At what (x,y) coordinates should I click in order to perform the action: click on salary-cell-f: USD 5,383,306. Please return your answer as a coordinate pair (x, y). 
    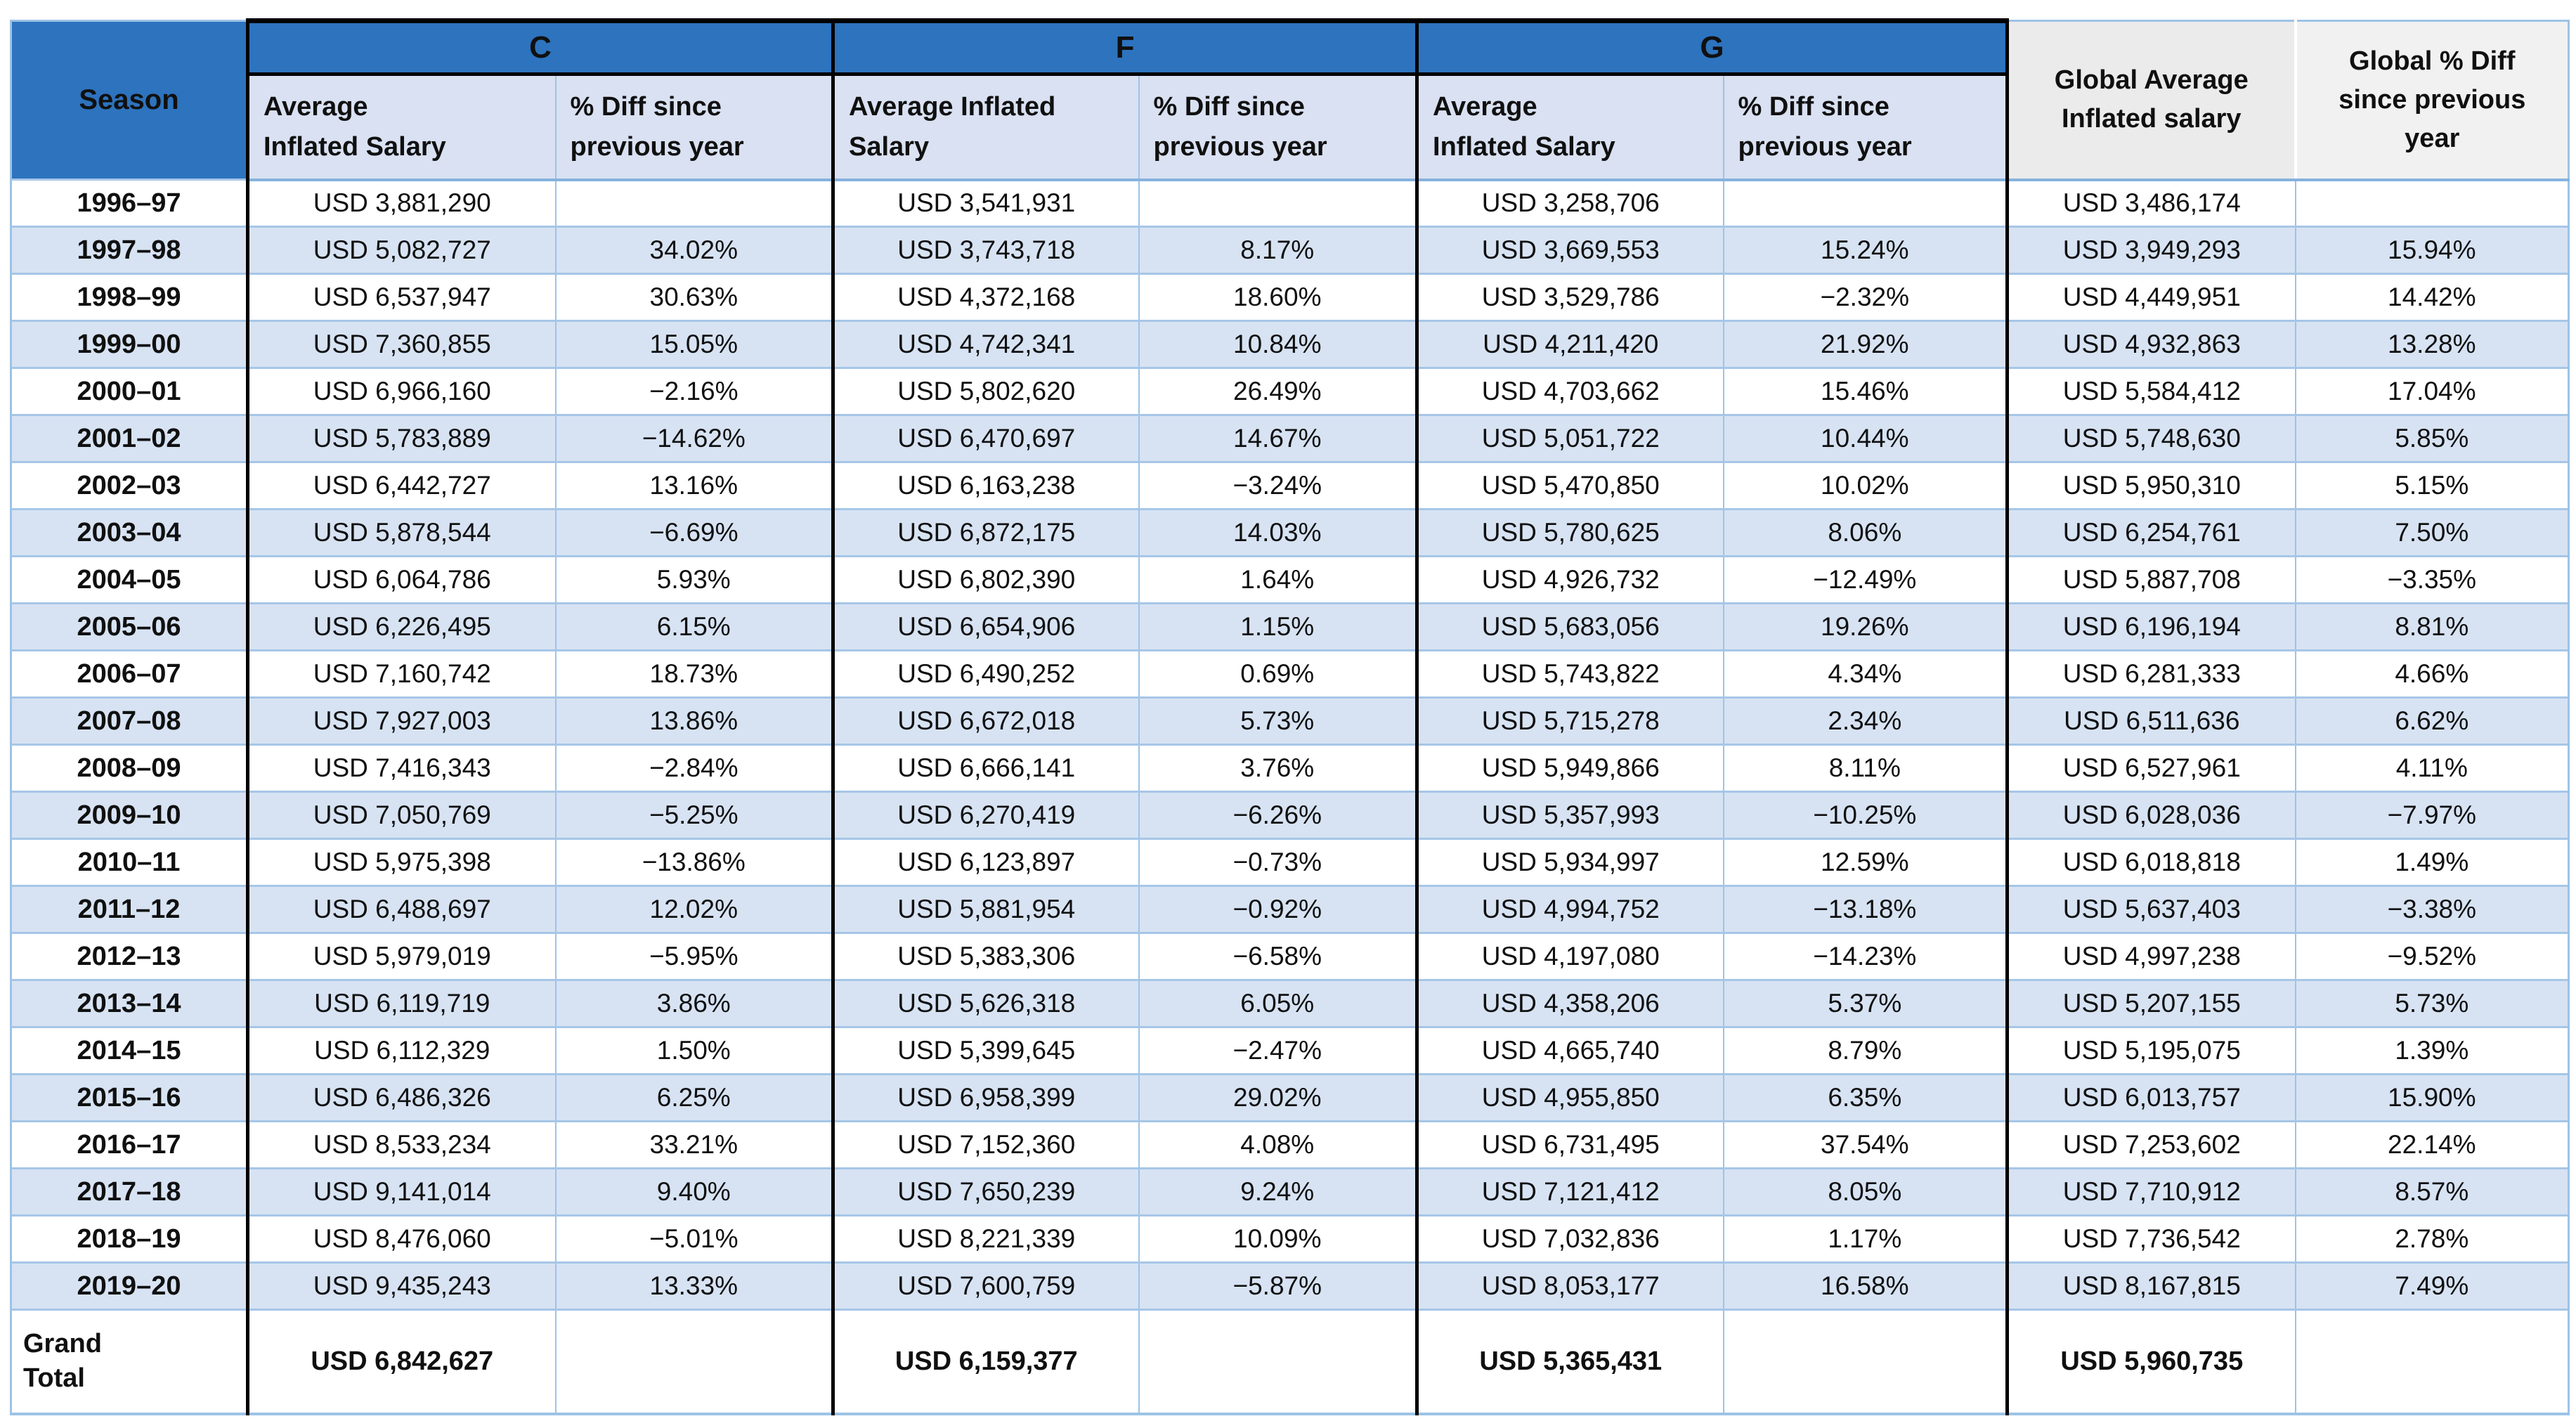
    Looking at the image, I should click on (985, 956).